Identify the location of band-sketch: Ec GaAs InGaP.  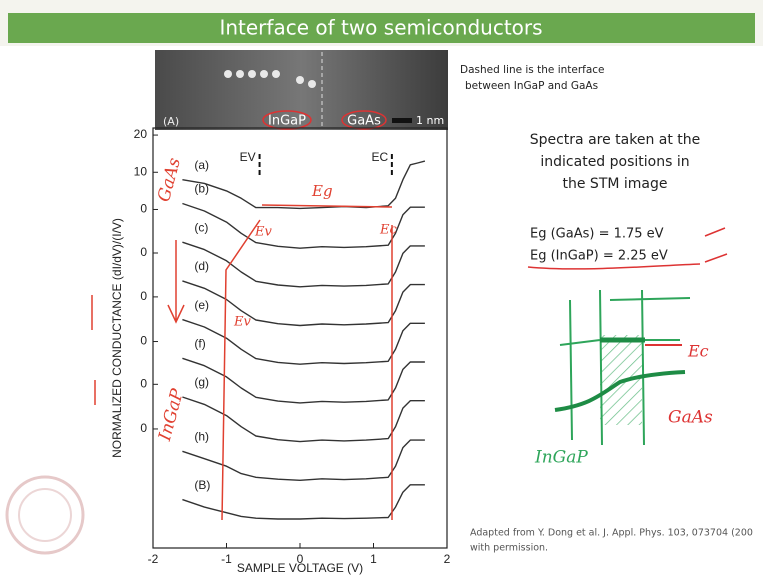
(623, 378).